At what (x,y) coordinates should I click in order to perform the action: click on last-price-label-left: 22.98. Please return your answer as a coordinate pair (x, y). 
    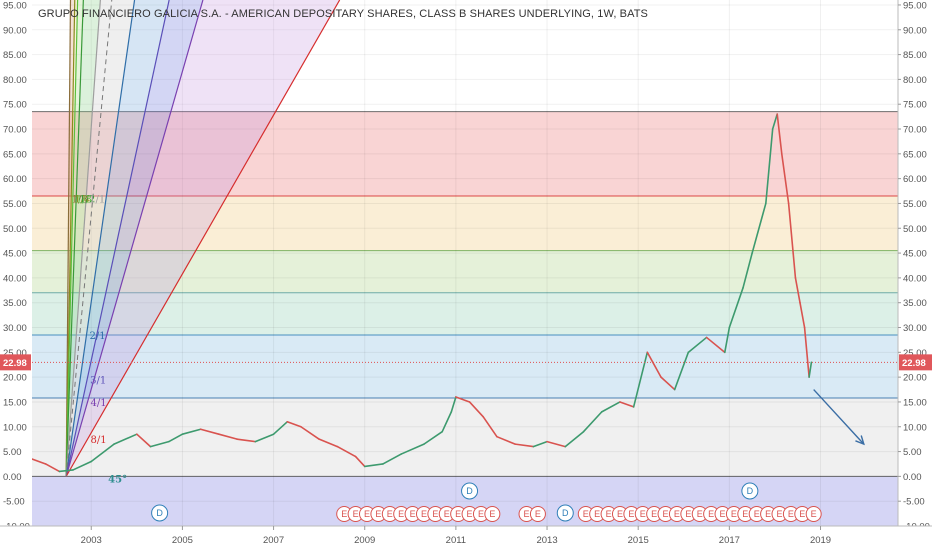
    Looking at the image, I should click on (15, 363).